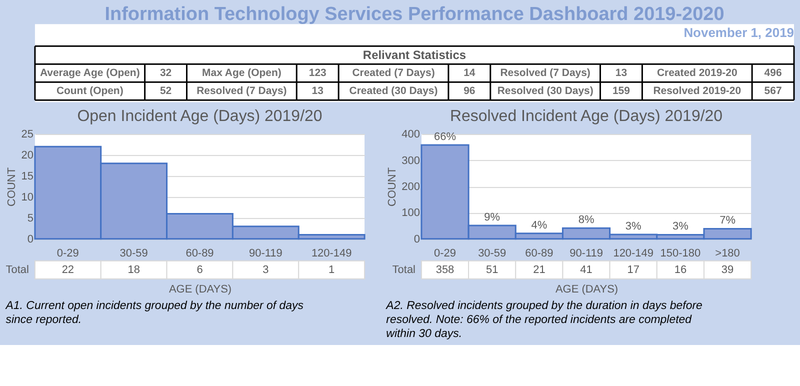  I want to click on data-label: 3, so click(265, 270).